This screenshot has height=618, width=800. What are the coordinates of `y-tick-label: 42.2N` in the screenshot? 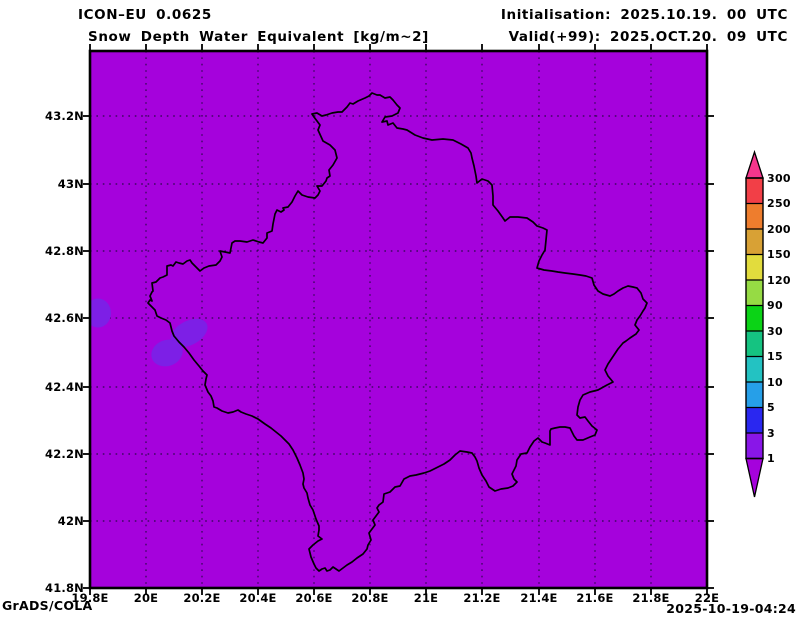 It's located at (64, 454).